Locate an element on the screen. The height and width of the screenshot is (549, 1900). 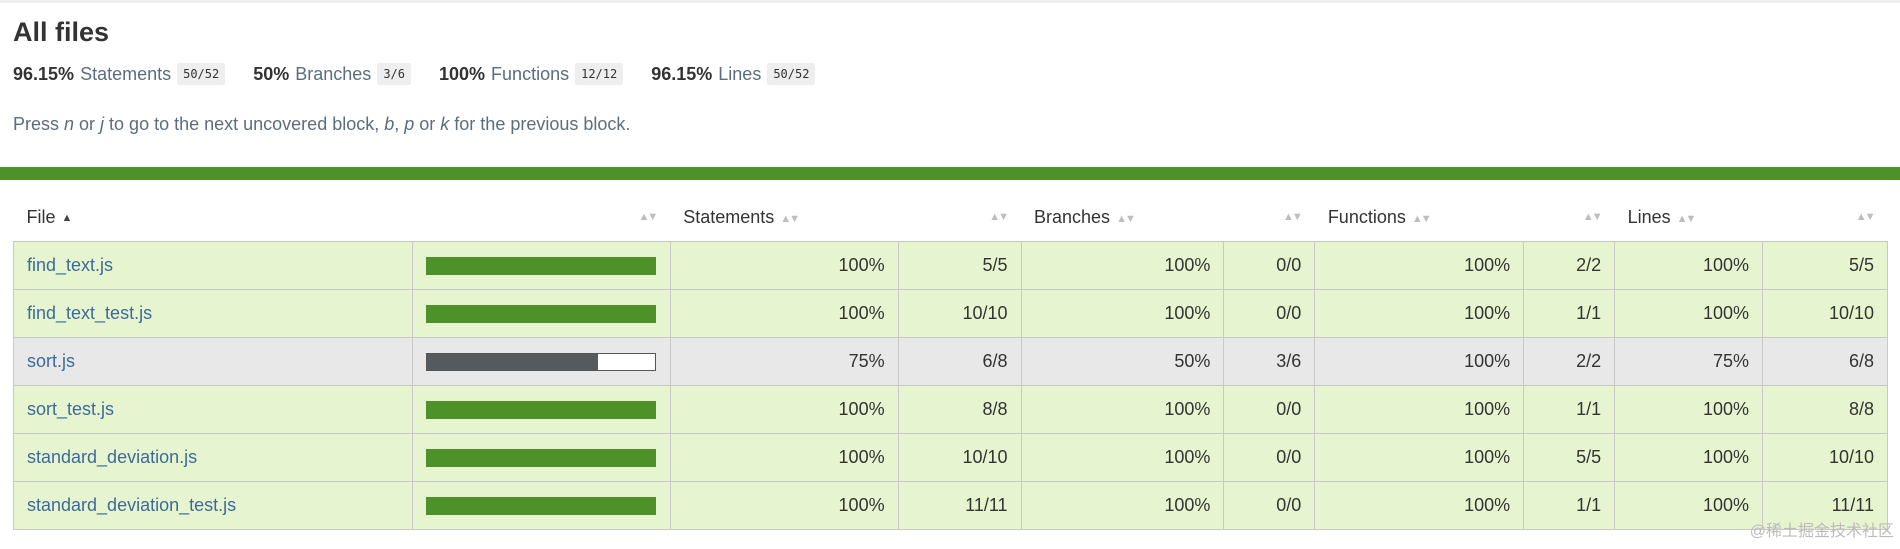
statements-pct: 75% is located at coordinates (784, 361).